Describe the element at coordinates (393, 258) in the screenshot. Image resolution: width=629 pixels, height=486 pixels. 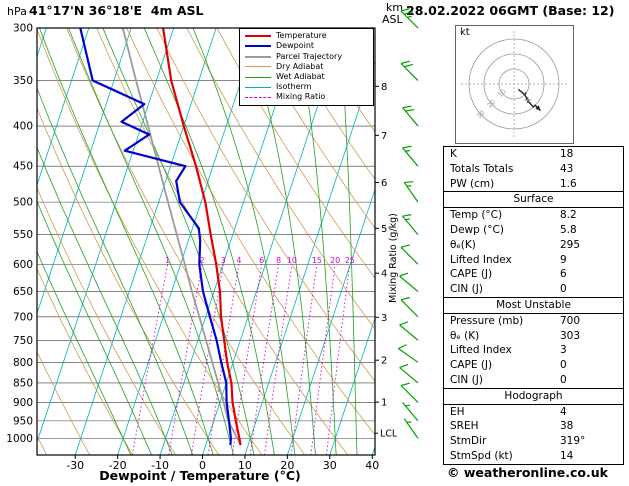
I see `mixing-ratio-axis-label: Mixing Ratio (g/kg)` at that location.